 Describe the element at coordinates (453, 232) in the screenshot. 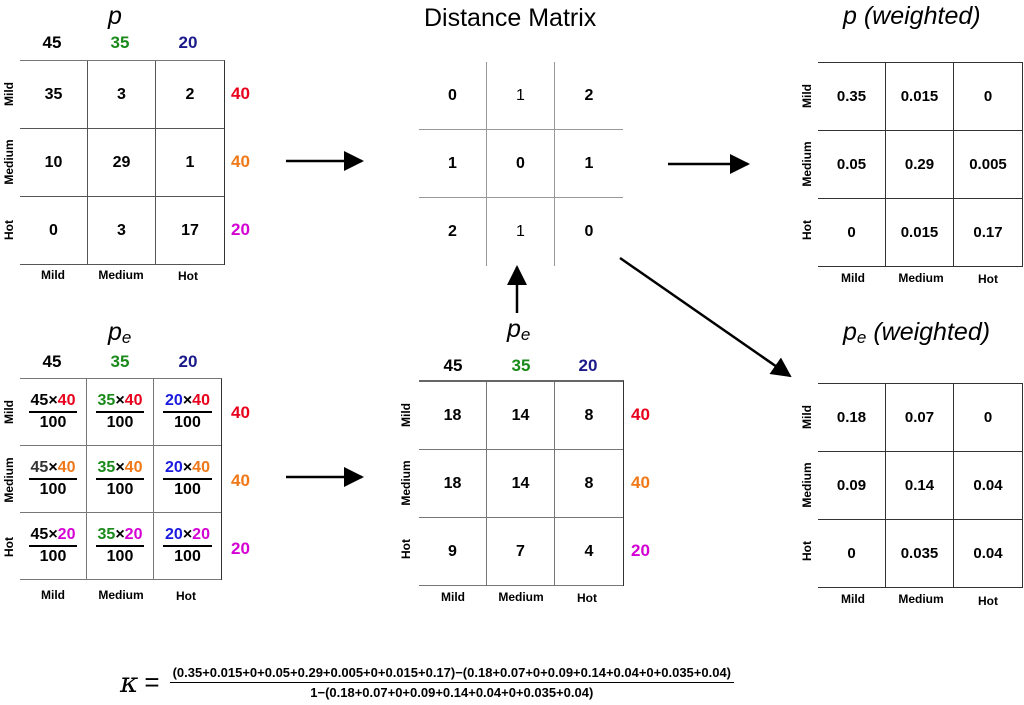

I see `distance-cell: 2` at that location.